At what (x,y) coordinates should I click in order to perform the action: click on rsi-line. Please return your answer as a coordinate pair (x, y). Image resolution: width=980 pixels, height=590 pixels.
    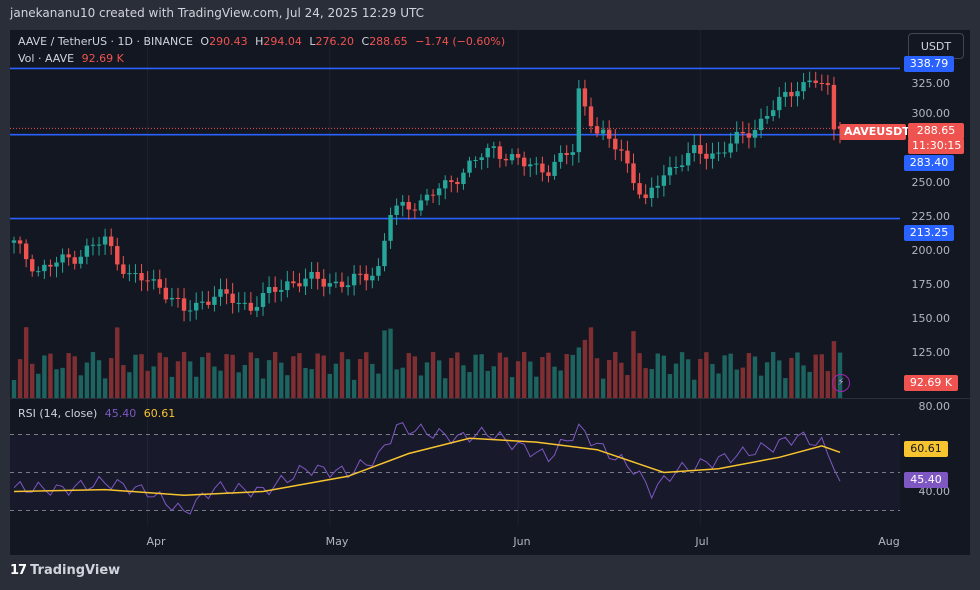
    Looking at the image, I should click on (427, 468).